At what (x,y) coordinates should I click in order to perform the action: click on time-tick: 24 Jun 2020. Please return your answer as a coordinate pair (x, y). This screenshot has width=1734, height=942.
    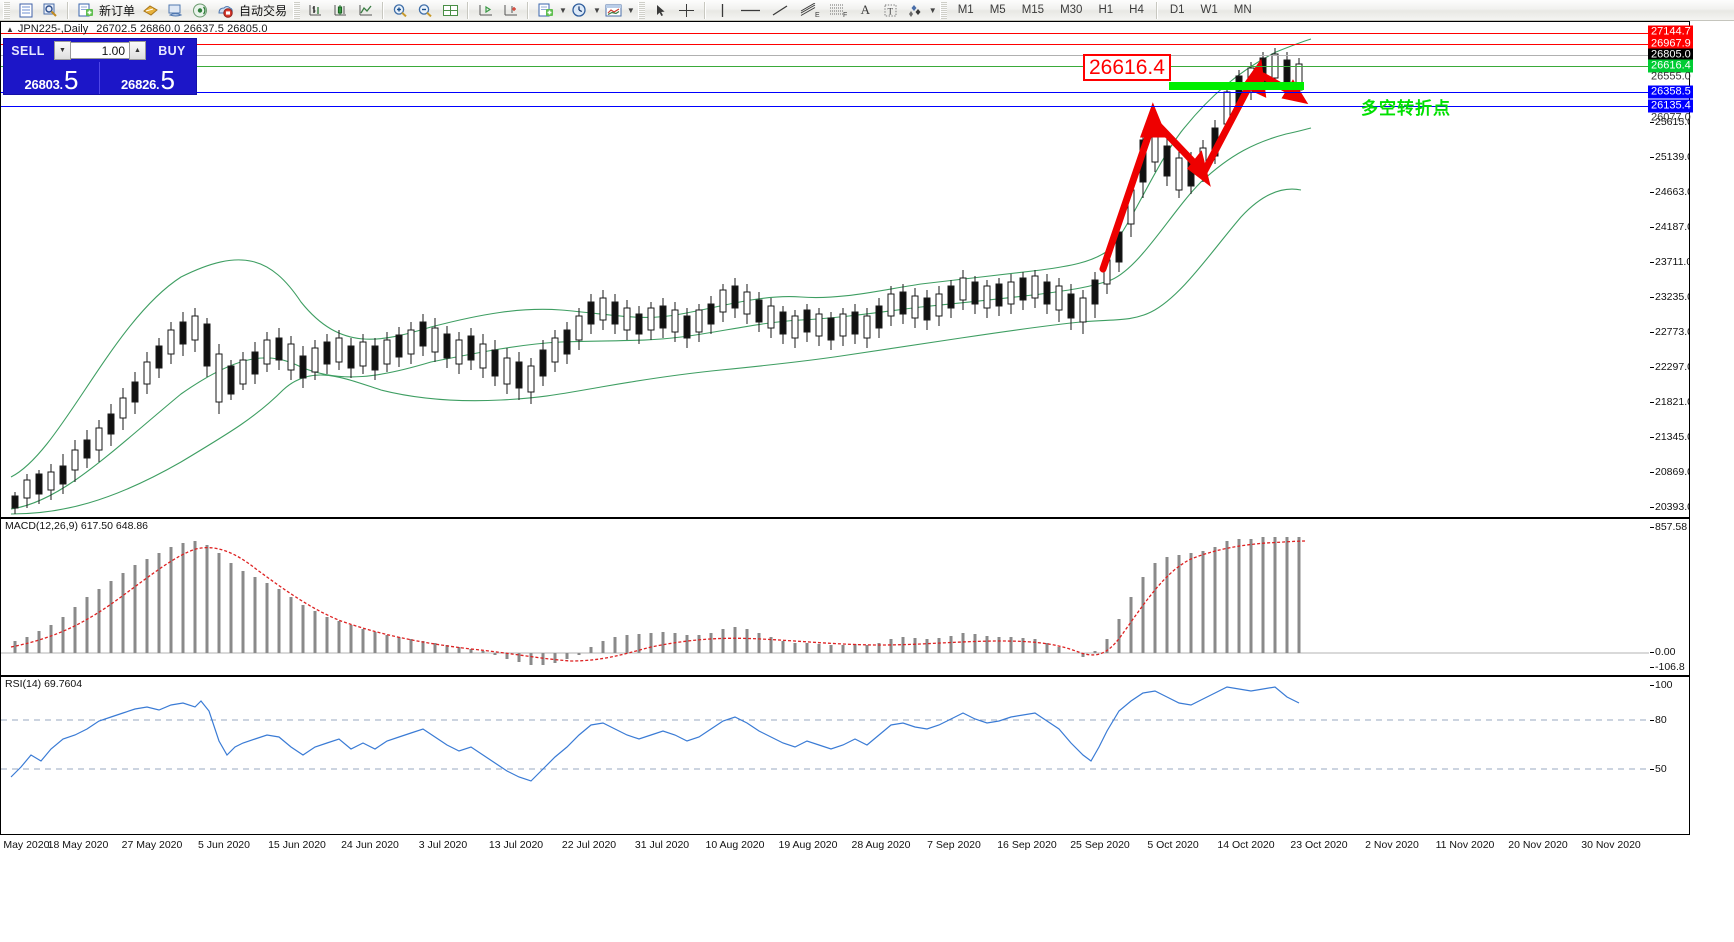
    Looking at the image, I should click on (370, 845).